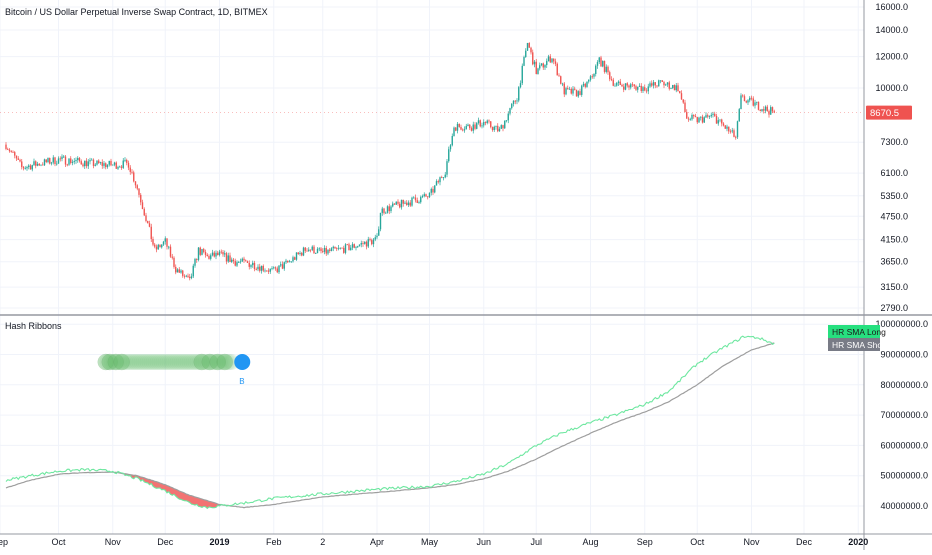 The width and height of the screenshot is (932, 555). Describe the element at coordinates (483, 542) in the screenshot. I see `time-tick-label: Jun` at that location.